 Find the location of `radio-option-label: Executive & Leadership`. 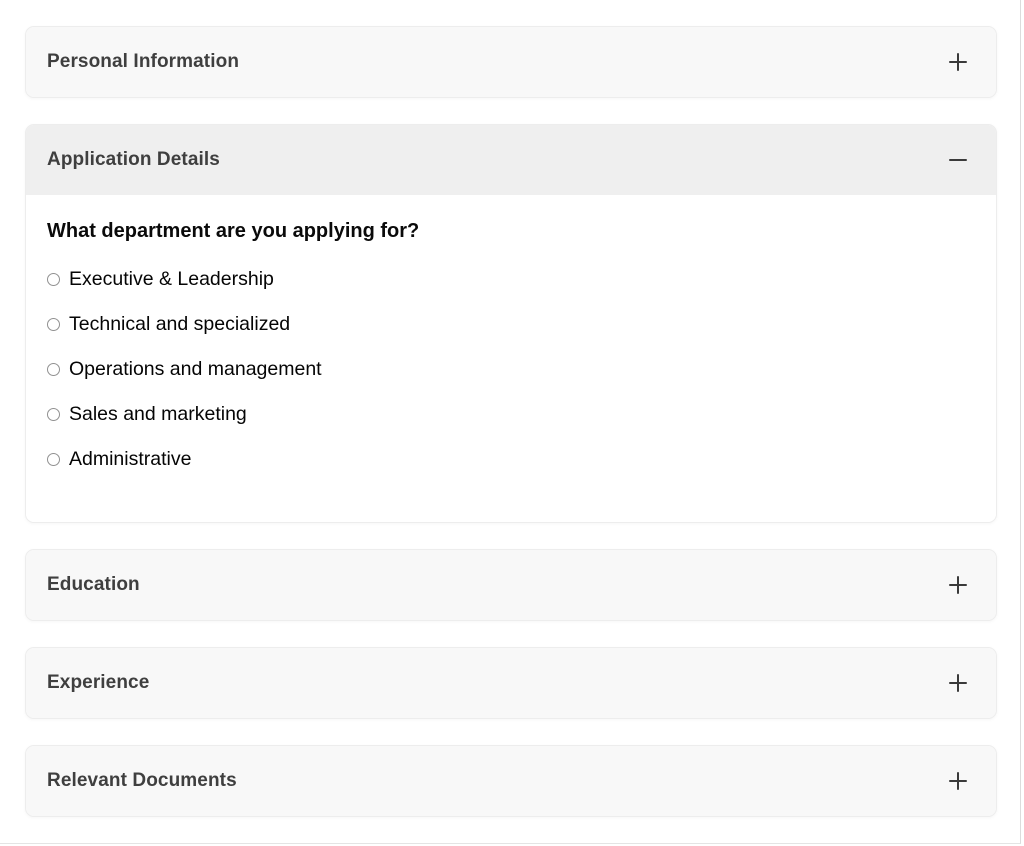

radio-option-label: Executive & Leadership is located at coordinates (171, 279).